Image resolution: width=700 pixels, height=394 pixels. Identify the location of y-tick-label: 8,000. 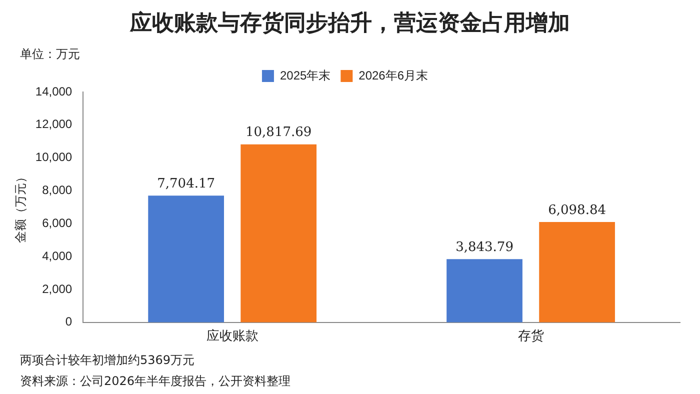
(57, 190).